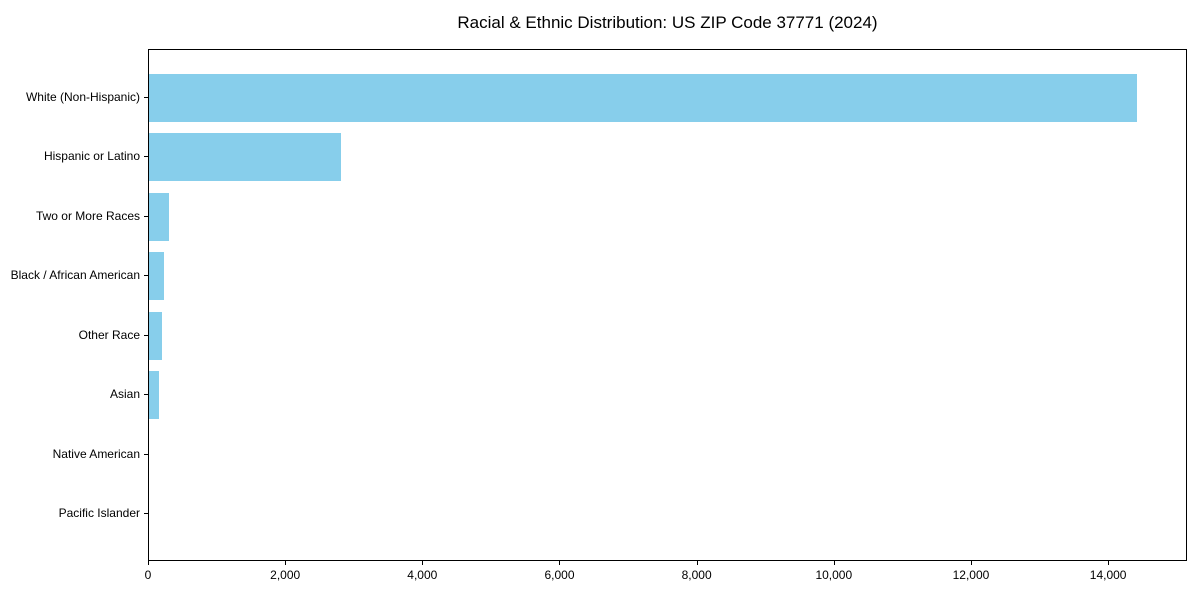 This screenshot has height=600, width=1200. I want to click on y-axis-label: Native American, so click(96, 453).